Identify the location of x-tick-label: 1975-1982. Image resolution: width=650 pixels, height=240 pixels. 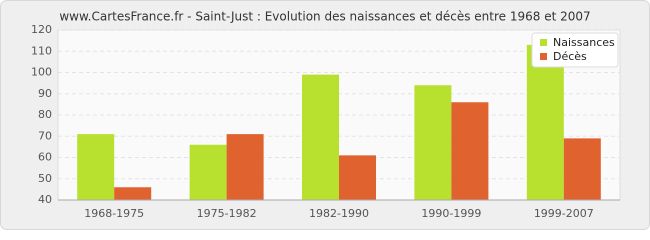
(227, 213).